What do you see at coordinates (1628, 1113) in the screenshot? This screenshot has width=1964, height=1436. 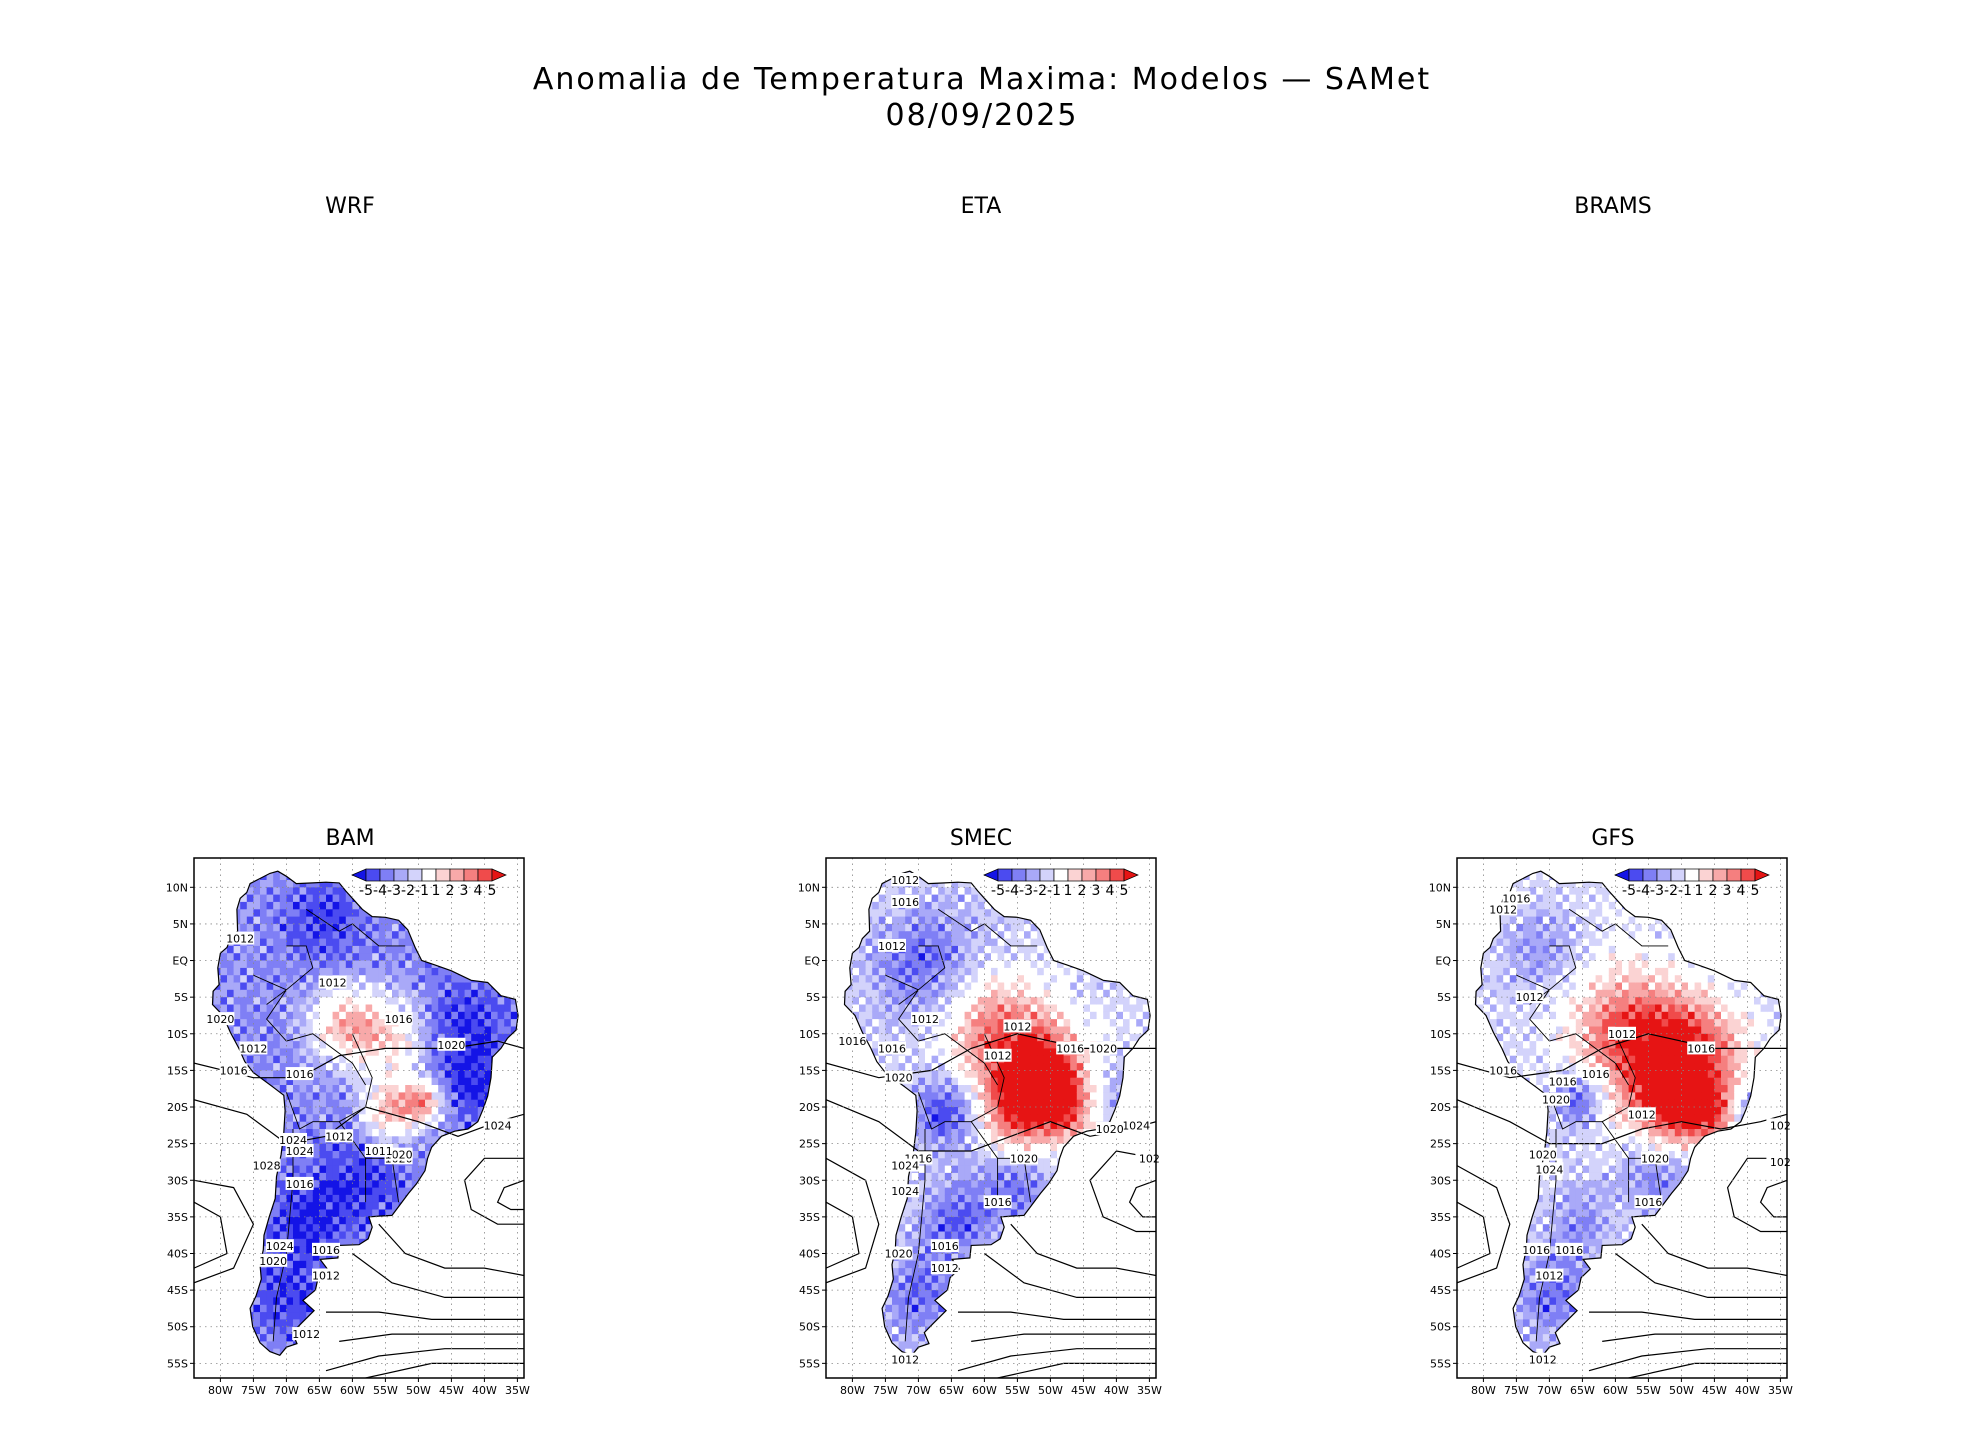 I see `coastline` at bounding box center [1628, 1113].